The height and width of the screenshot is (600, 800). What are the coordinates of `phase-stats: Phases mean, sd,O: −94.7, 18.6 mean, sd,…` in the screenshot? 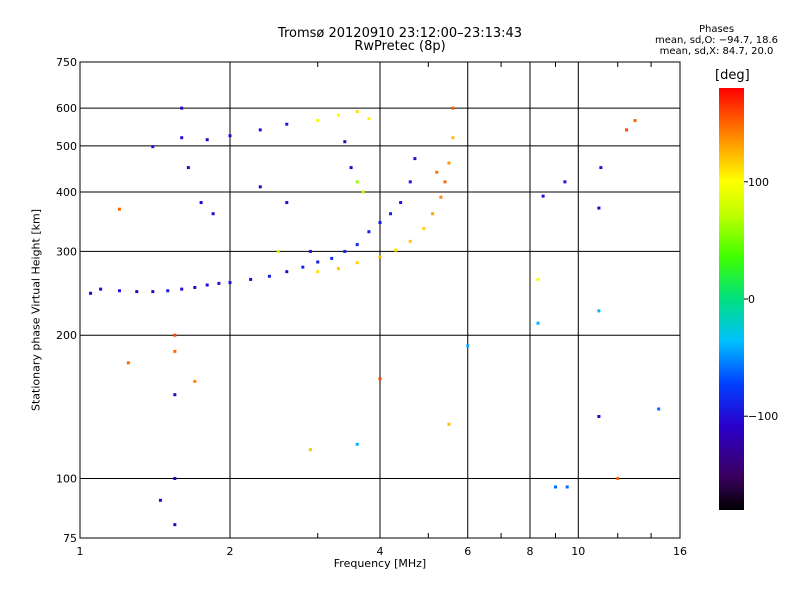 It's located at (716, 40).